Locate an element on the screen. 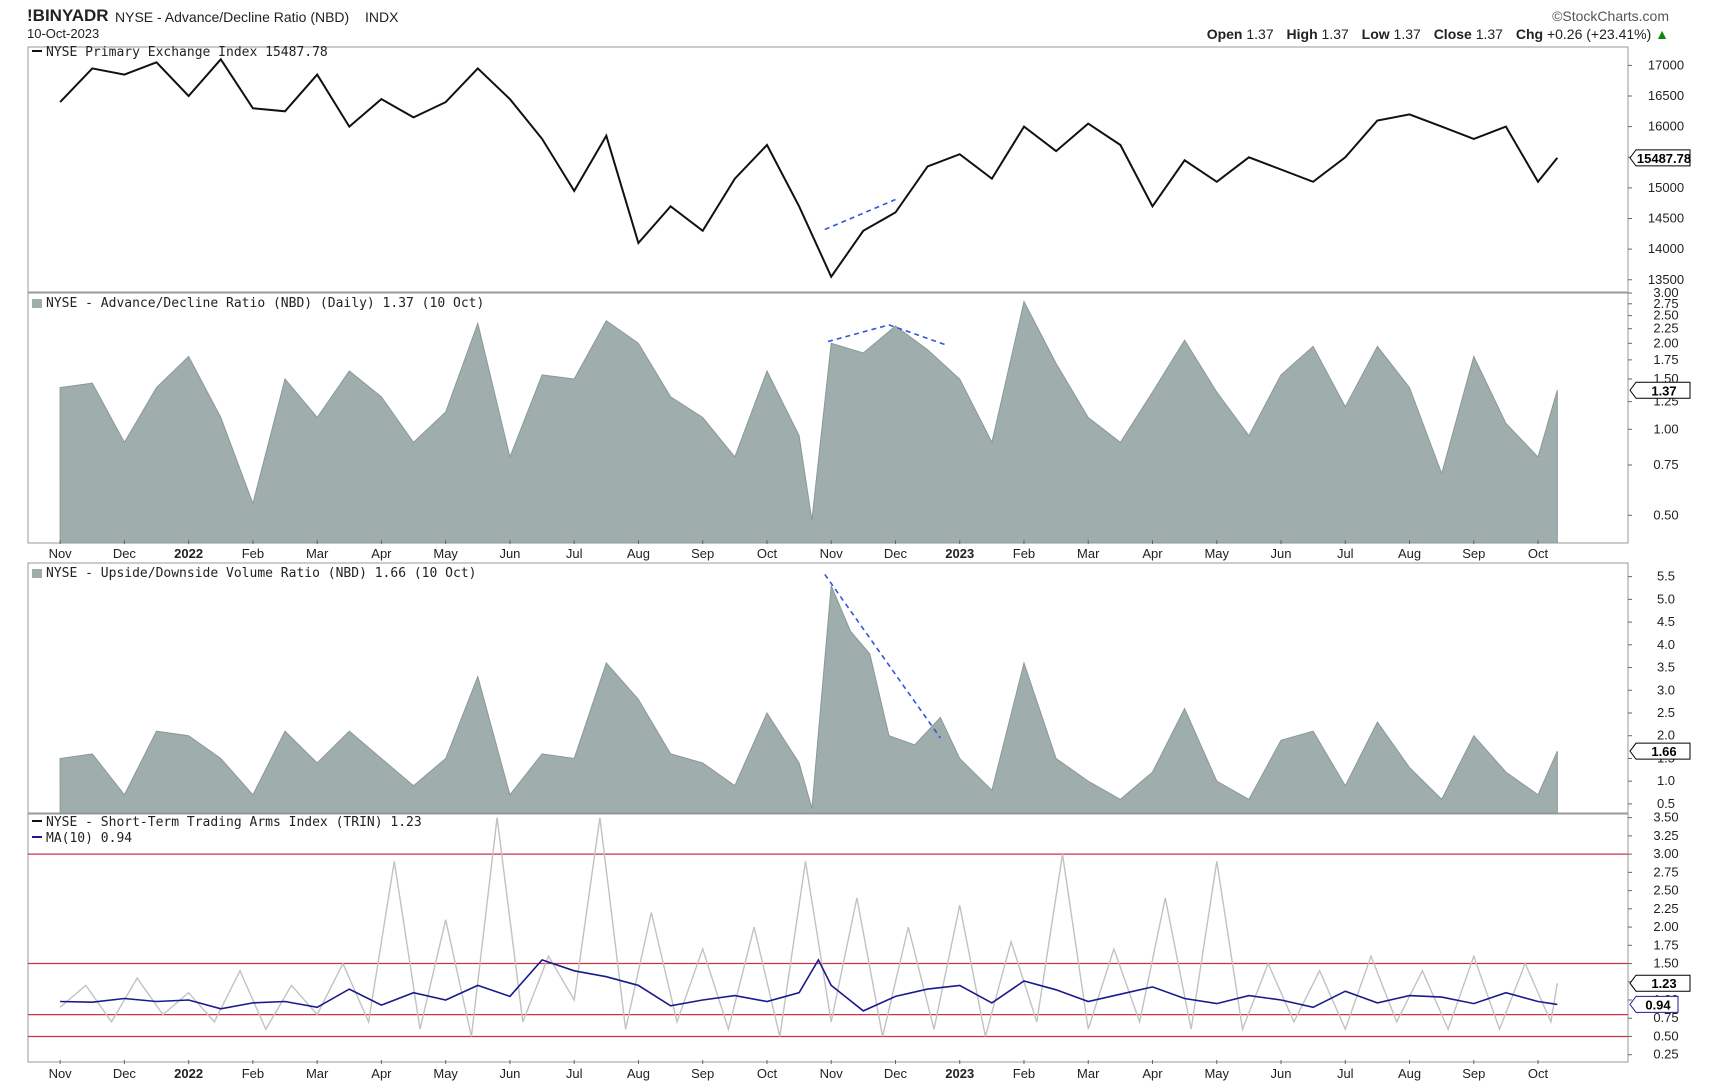 This screenshot has height=1081, width=1727. adr-ytick-label: 3.00 is located at coordinates (1665, 292).